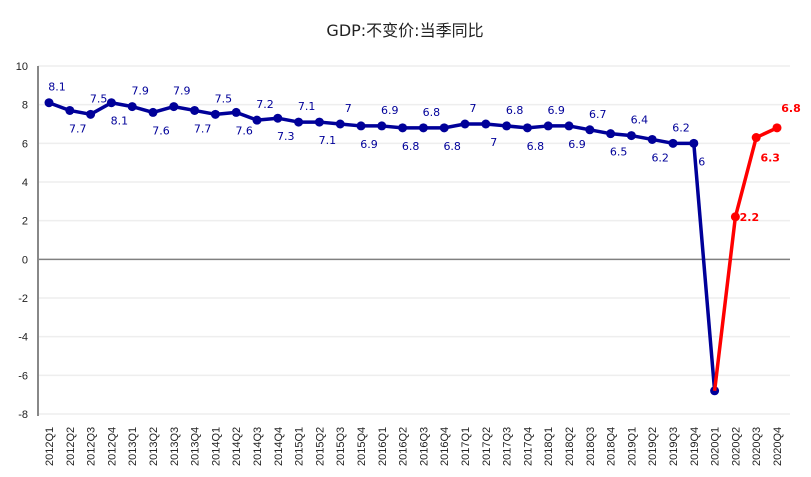 The image size is (811, 477). What do you see at coordinates (328, 140) in the screenshot?
I see `data-label: 7.1` at bounding box center [328, 140].